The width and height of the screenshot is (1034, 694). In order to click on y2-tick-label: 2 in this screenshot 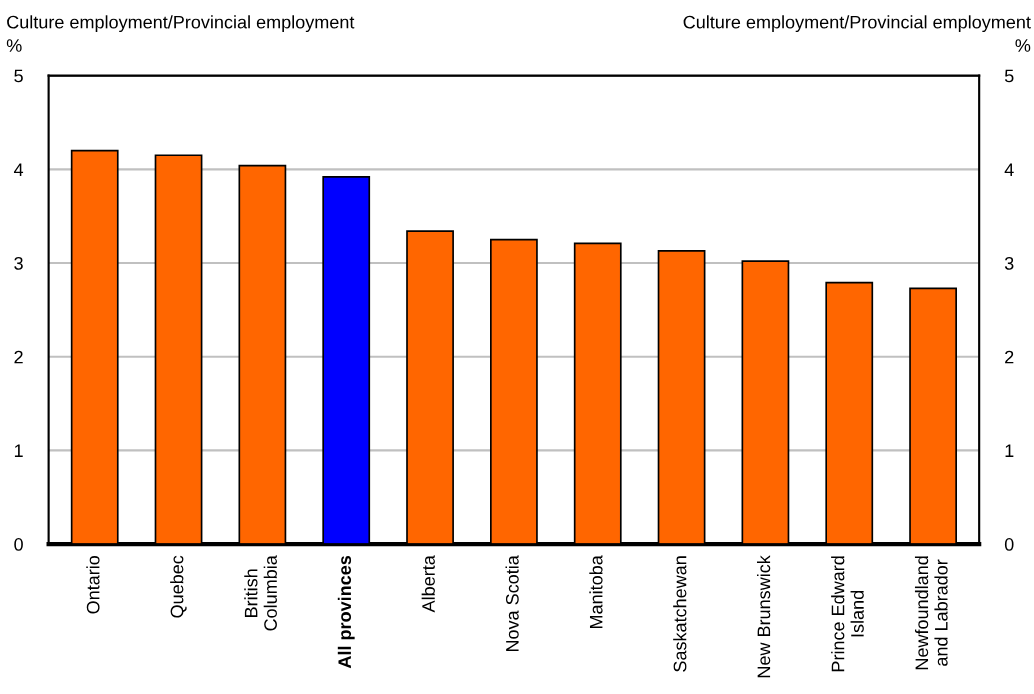, I will do `click(1009, 357)`.